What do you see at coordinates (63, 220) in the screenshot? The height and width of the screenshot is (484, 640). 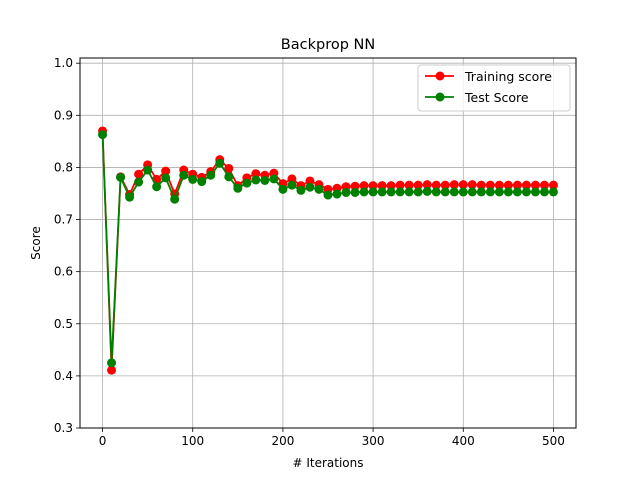 I see `y-tick-label: 0.7` at bounding box center [63, 220].